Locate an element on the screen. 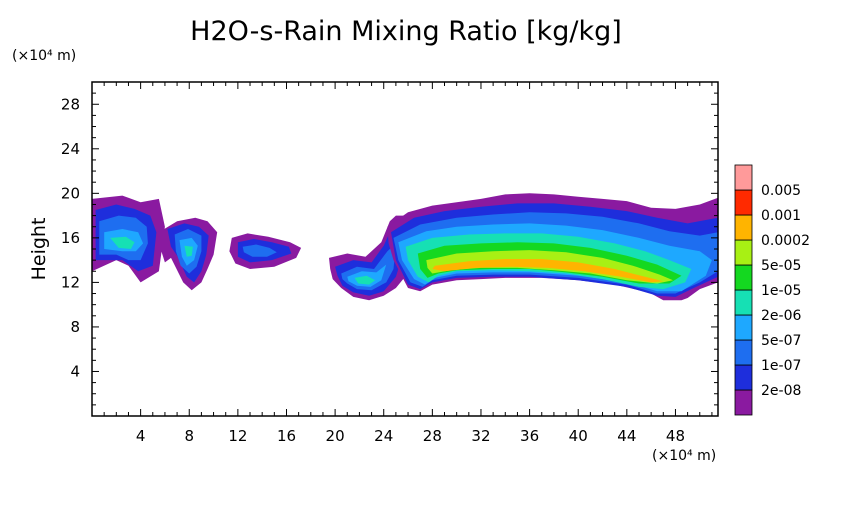 The image size is (854, 519). x-tick-label: 24 is located at coordinates (383, 436).